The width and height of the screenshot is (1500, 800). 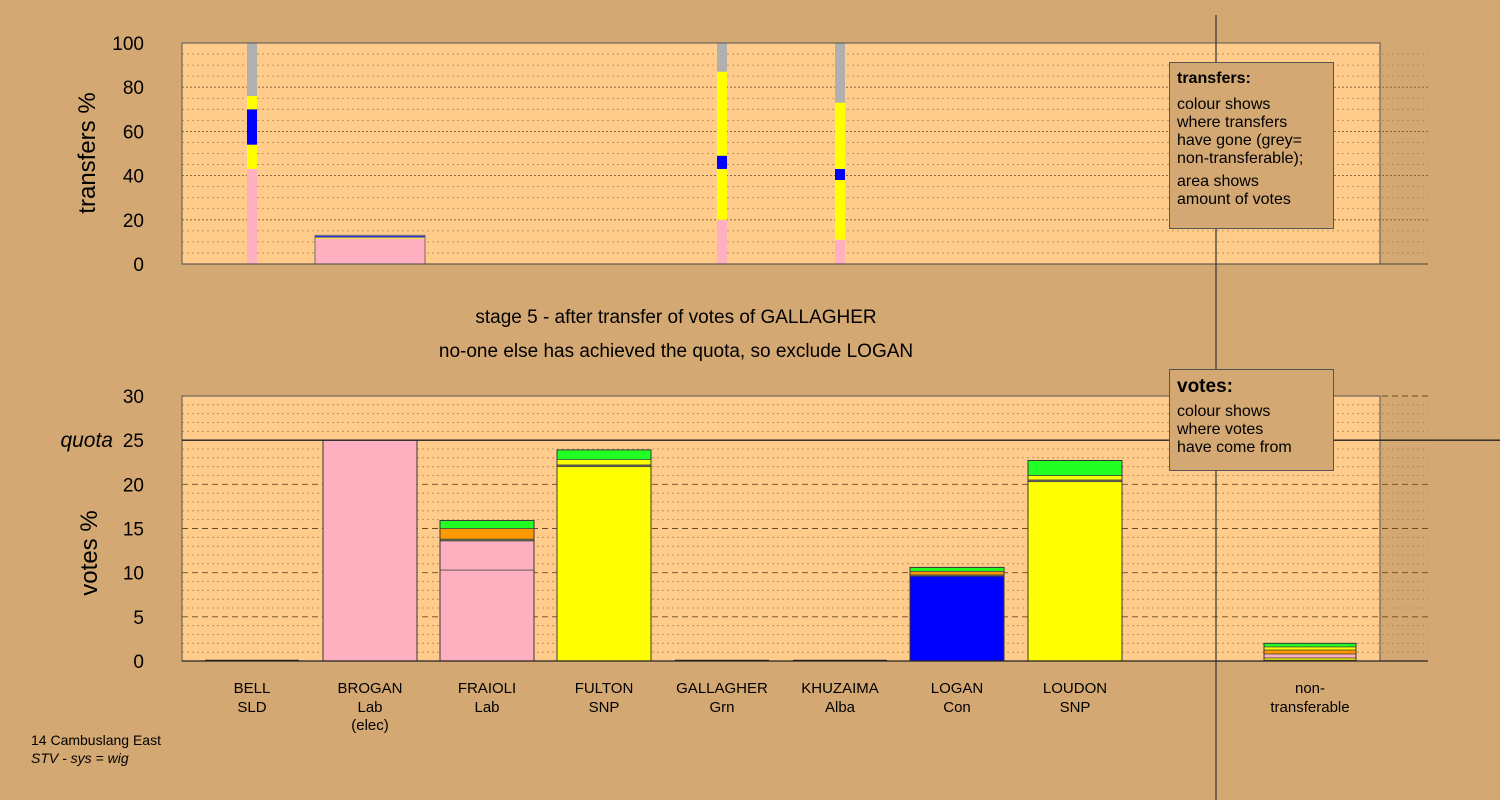 What do you see at coordinates (133, 485) in the screenshot?
I see `votes-y-tick-label: 20` at bounding box center [133, 485].